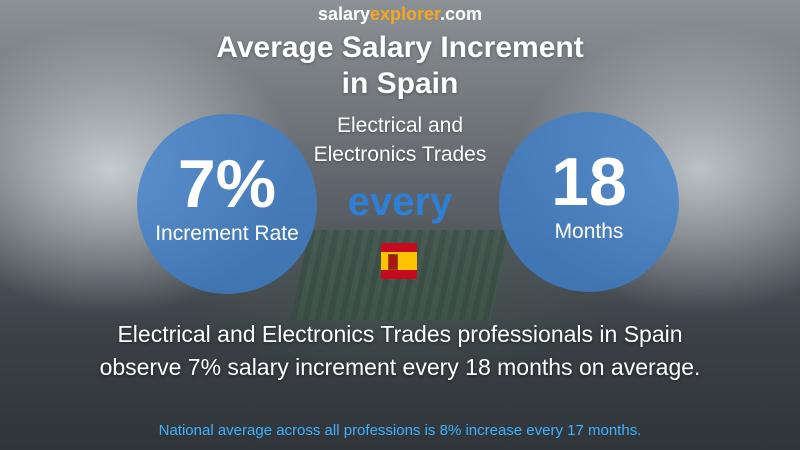 The width and height of the screenshot is (800, 450). I want to click on increment-rate-circle: 7% Increment Rate, so click(227, 204).